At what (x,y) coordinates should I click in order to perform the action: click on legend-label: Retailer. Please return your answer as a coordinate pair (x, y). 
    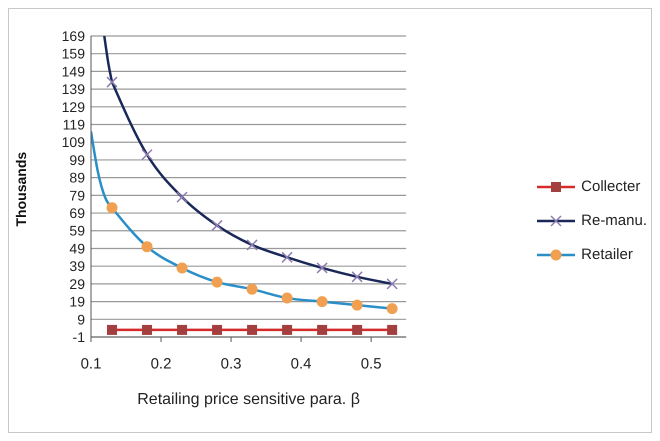
    Looking at the image, I should click on (607, 254).